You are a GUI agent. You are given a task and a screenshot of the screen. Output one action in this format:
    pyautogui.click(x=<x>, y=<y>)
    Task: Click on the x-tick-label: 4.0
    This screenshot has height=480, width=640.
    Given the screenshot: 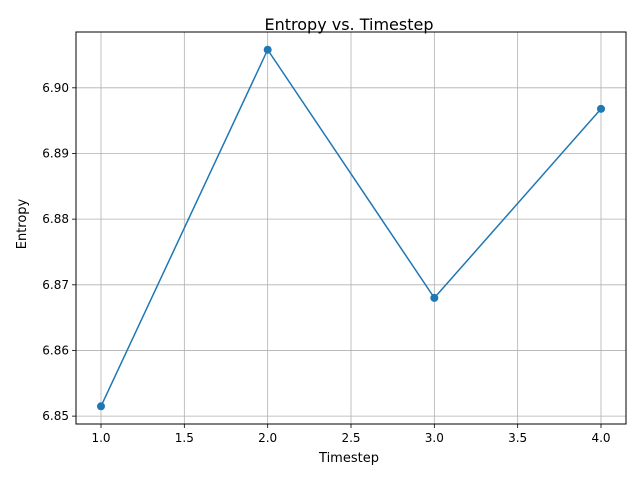 What is the action you would take?
    pyautogui.click(x=600, y=438)
    